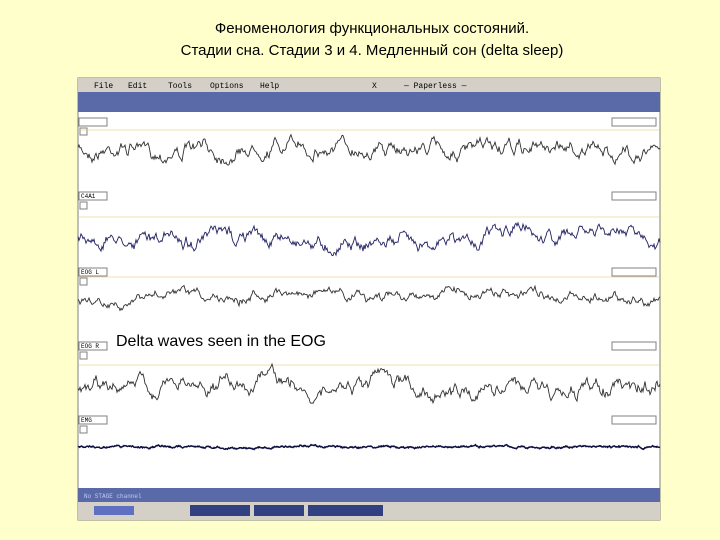 This screenshot has height=540, width=720. I want to click on file-box, so click(345, 510).